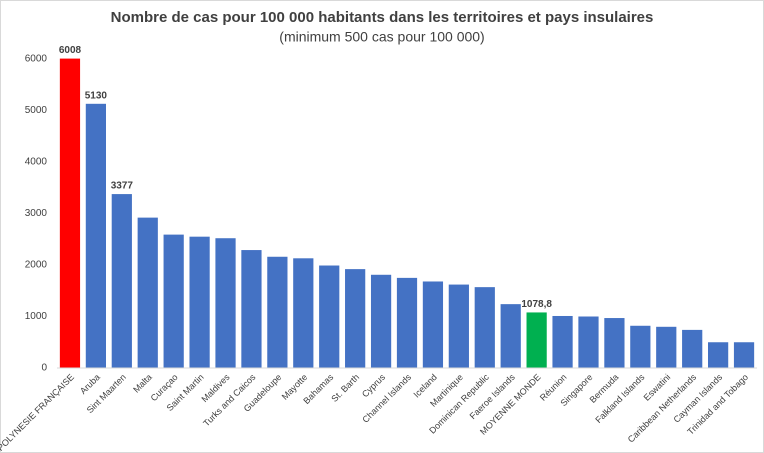  Describe the element at coordinates (36, 59) in the screenshot. I see `y-tick-label: 6000` at that location.